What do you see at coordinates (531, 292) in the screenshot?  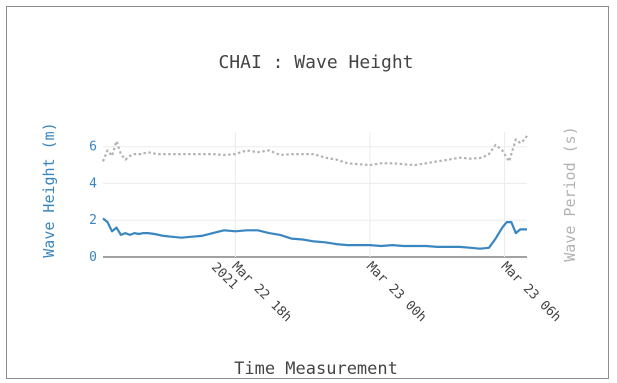 I see `x-tick-label: Mar 23 06h` at bounding box center [531, 292].